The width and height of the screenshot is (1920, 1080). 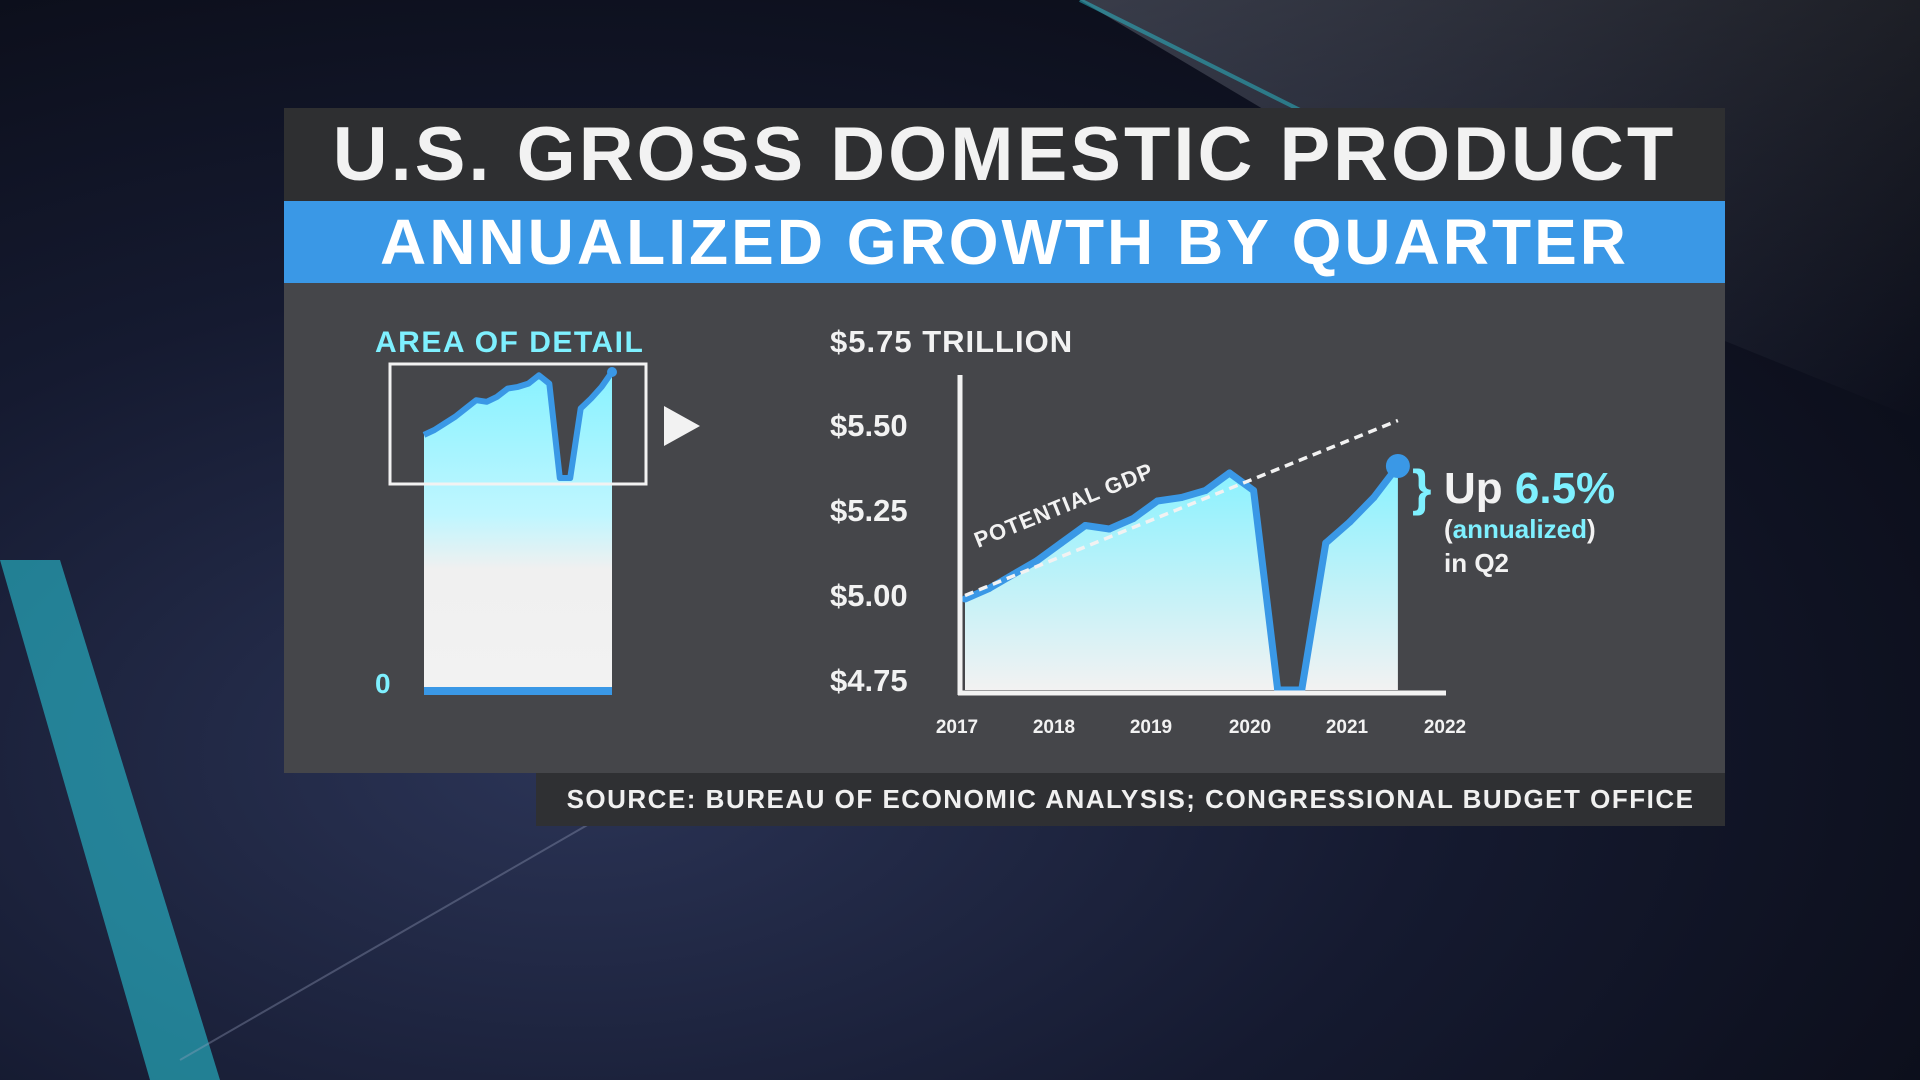 What do you see at coordinates (1054, 727) in the screenshot?
I see `x-tick-label: 2018` at bounding box center [1054, 727].